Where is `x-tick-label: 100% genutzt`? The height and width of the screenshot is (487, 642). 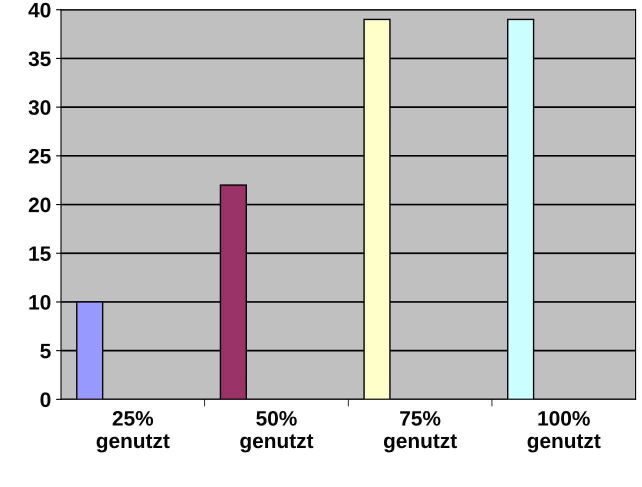
x-tick-label: 100% genutzt is located at coordinates (564, 431).